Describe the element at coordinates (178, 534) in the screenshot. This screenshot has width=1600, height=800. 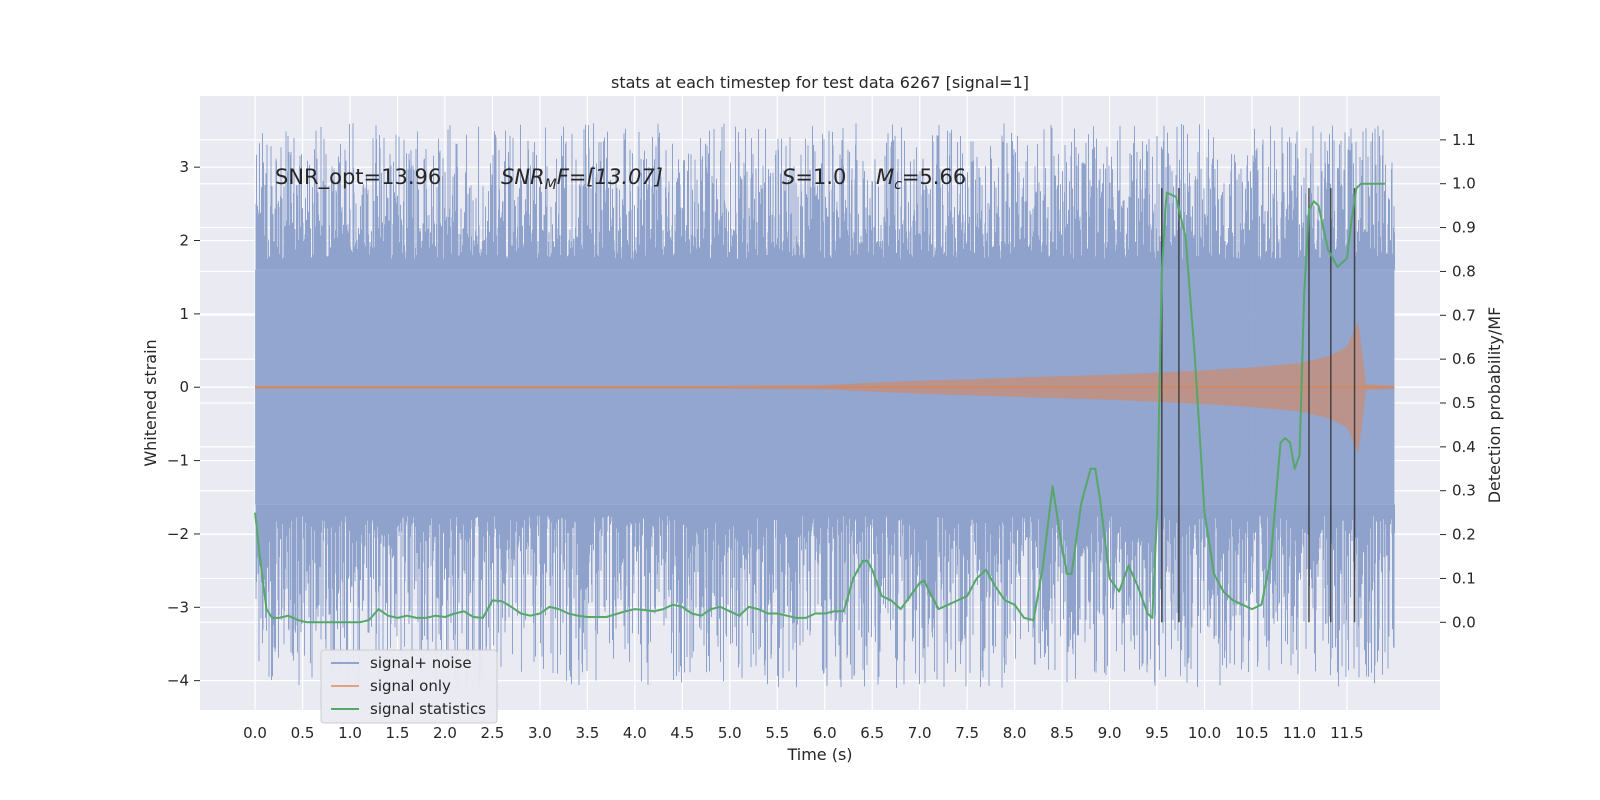
I see `y-tick-label: −2` at that location.